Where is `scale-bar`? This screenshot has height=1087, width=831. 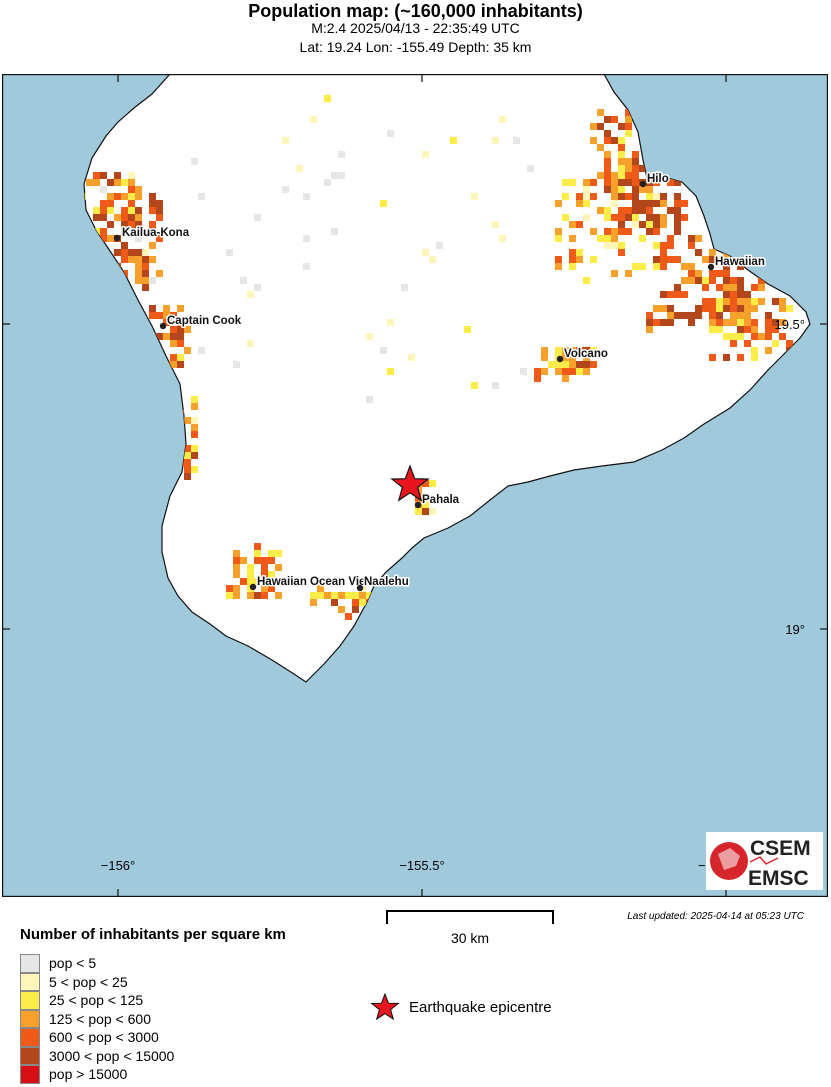
scale-bar is located at coordinates (470, 917).